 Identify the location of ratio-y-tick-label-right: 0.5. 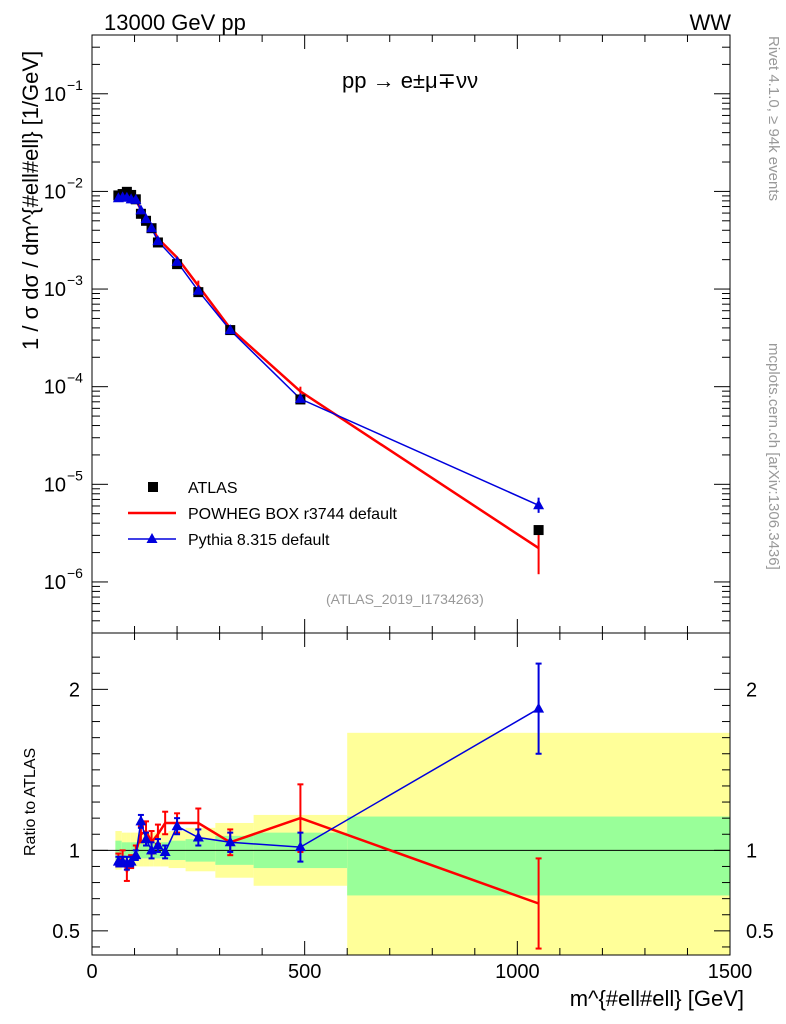
(760, 932).